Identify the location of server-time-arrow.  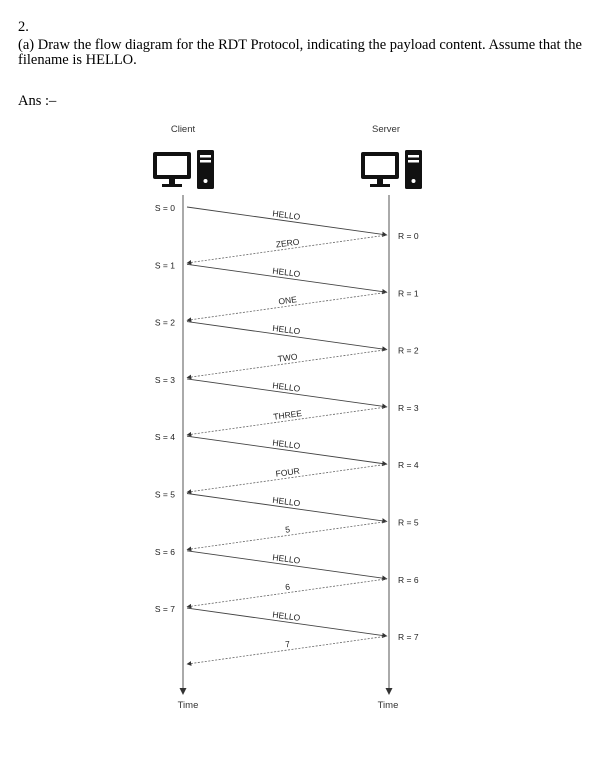
(389, 691).